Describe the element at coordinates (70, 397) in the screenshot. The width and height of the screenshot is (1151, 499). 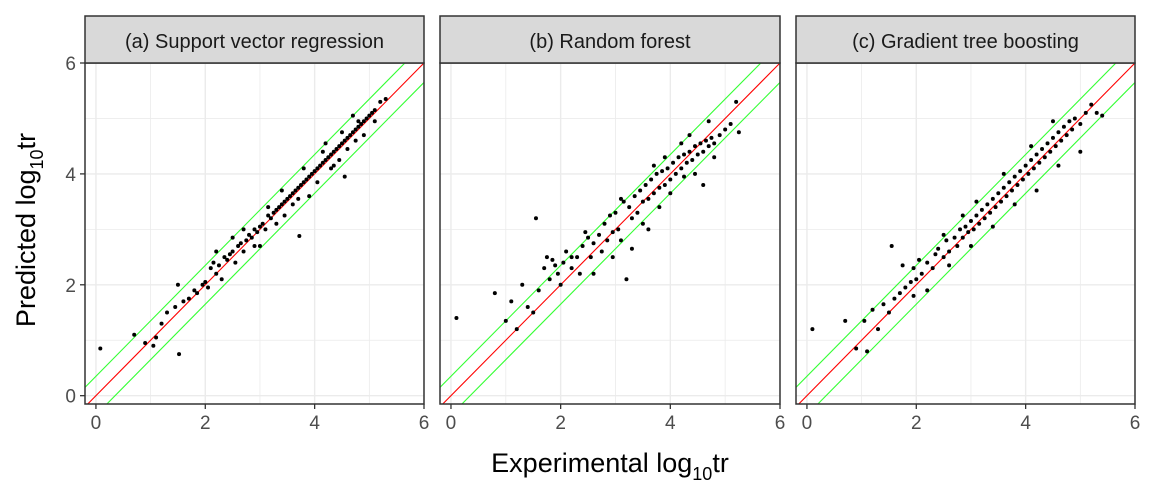
I see `y-tick-label: 0` at that location.